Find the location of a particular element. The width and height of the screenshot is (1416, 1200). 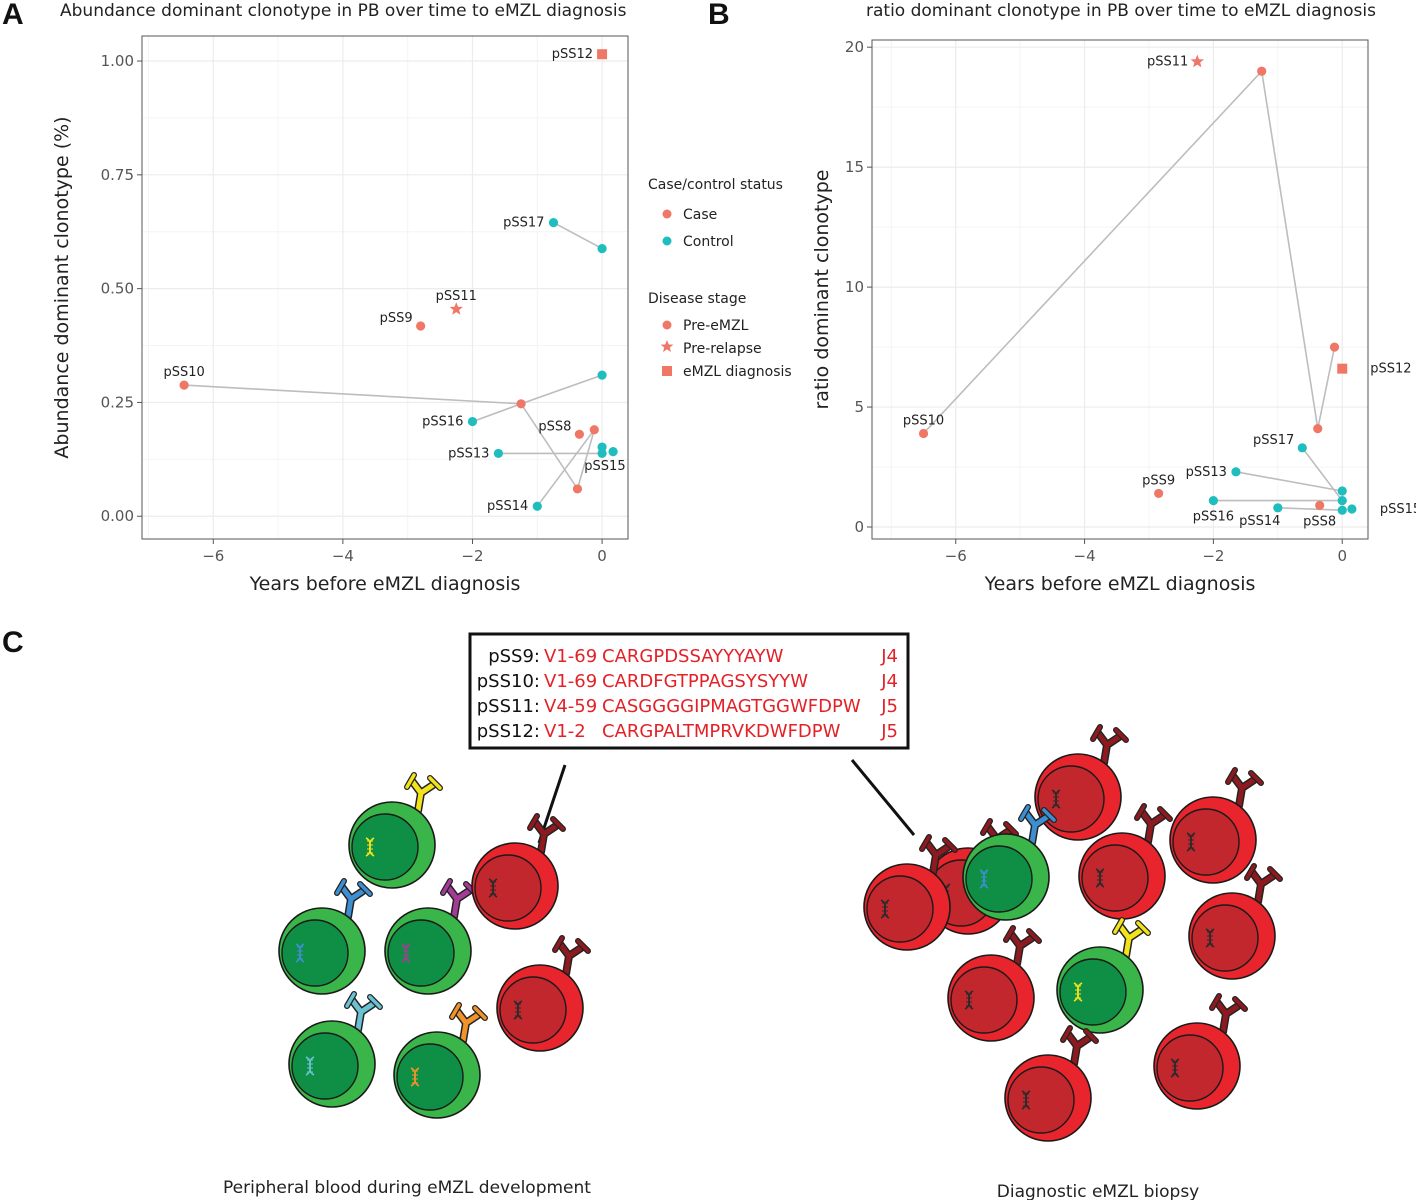

chart-b-point-label: pSS8 is located at coordinates (1319, 521).